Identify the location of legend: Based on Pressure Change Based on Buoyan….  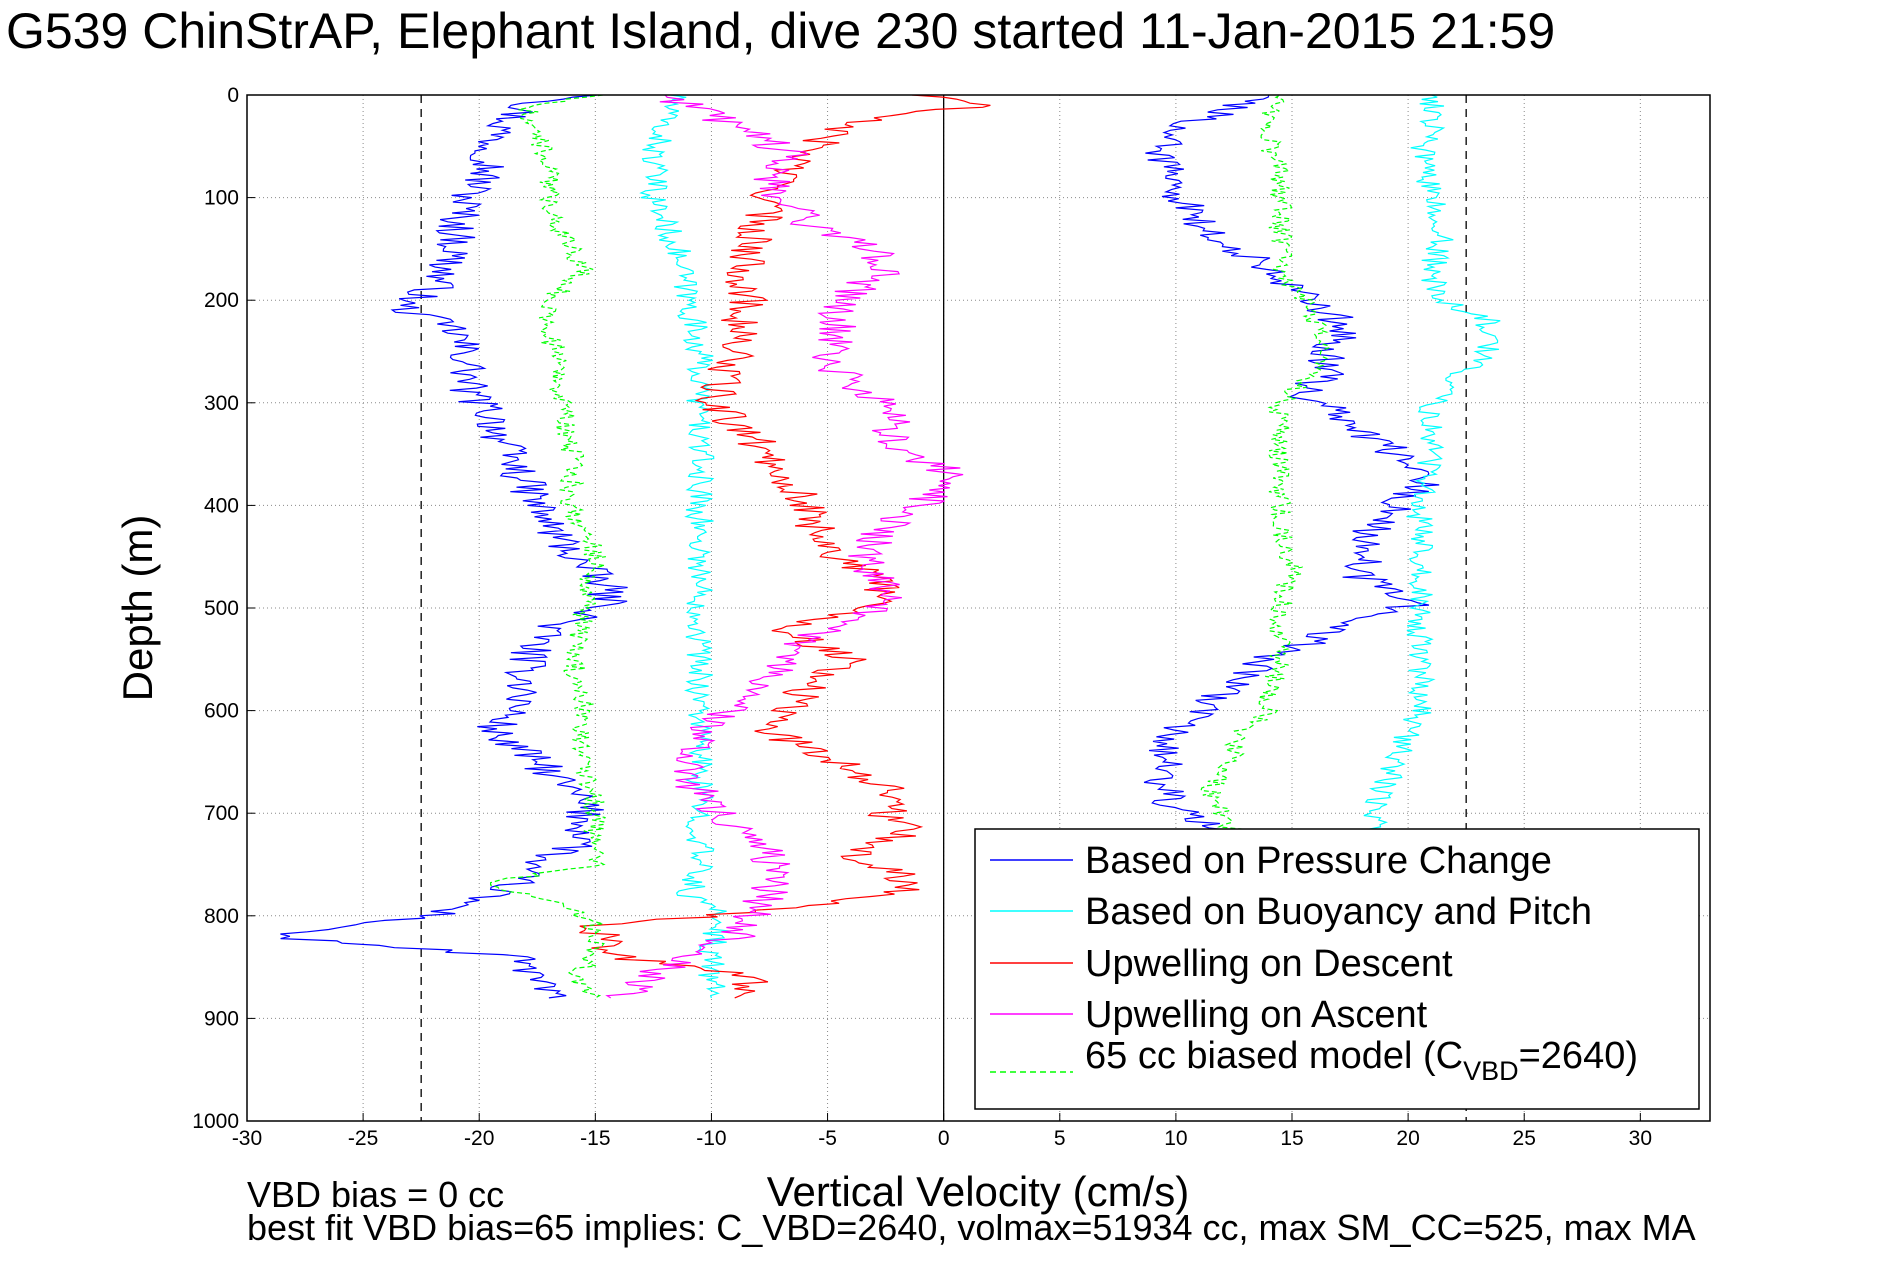
(1337, 969).